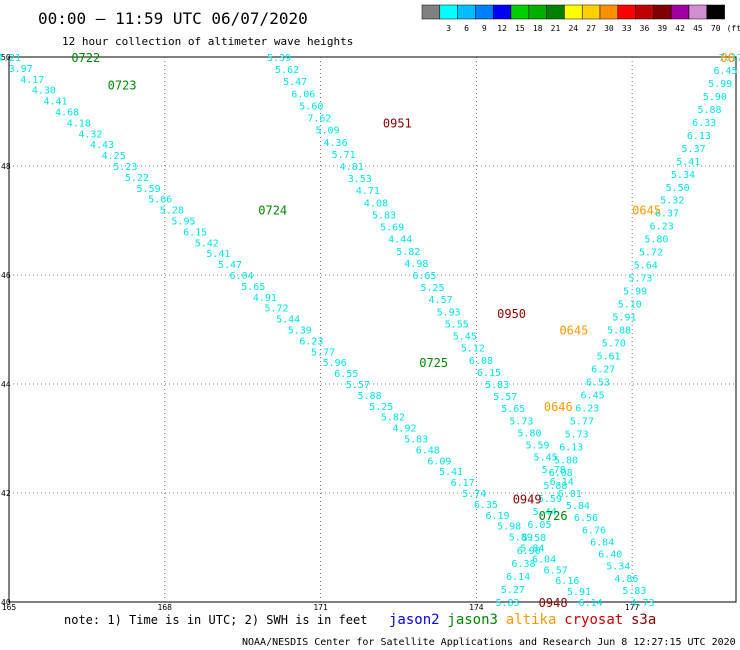 This screenshot has height=650, width=740. I want to click on legend-tick-label: 12, so click(502, 28).